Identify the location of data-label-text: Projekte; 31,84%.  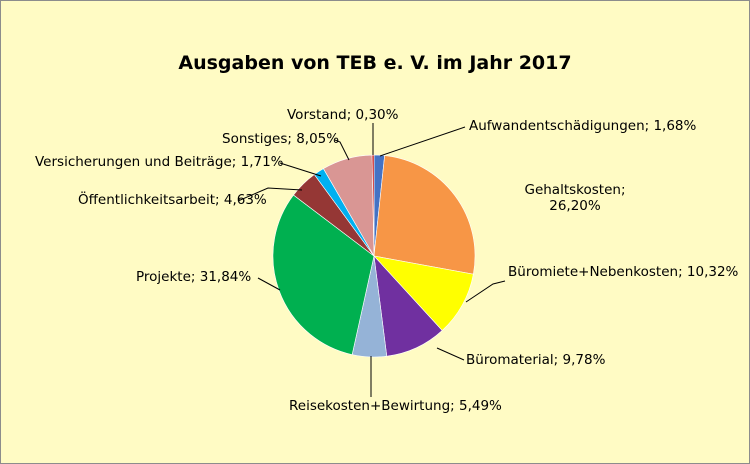
(194, 277).